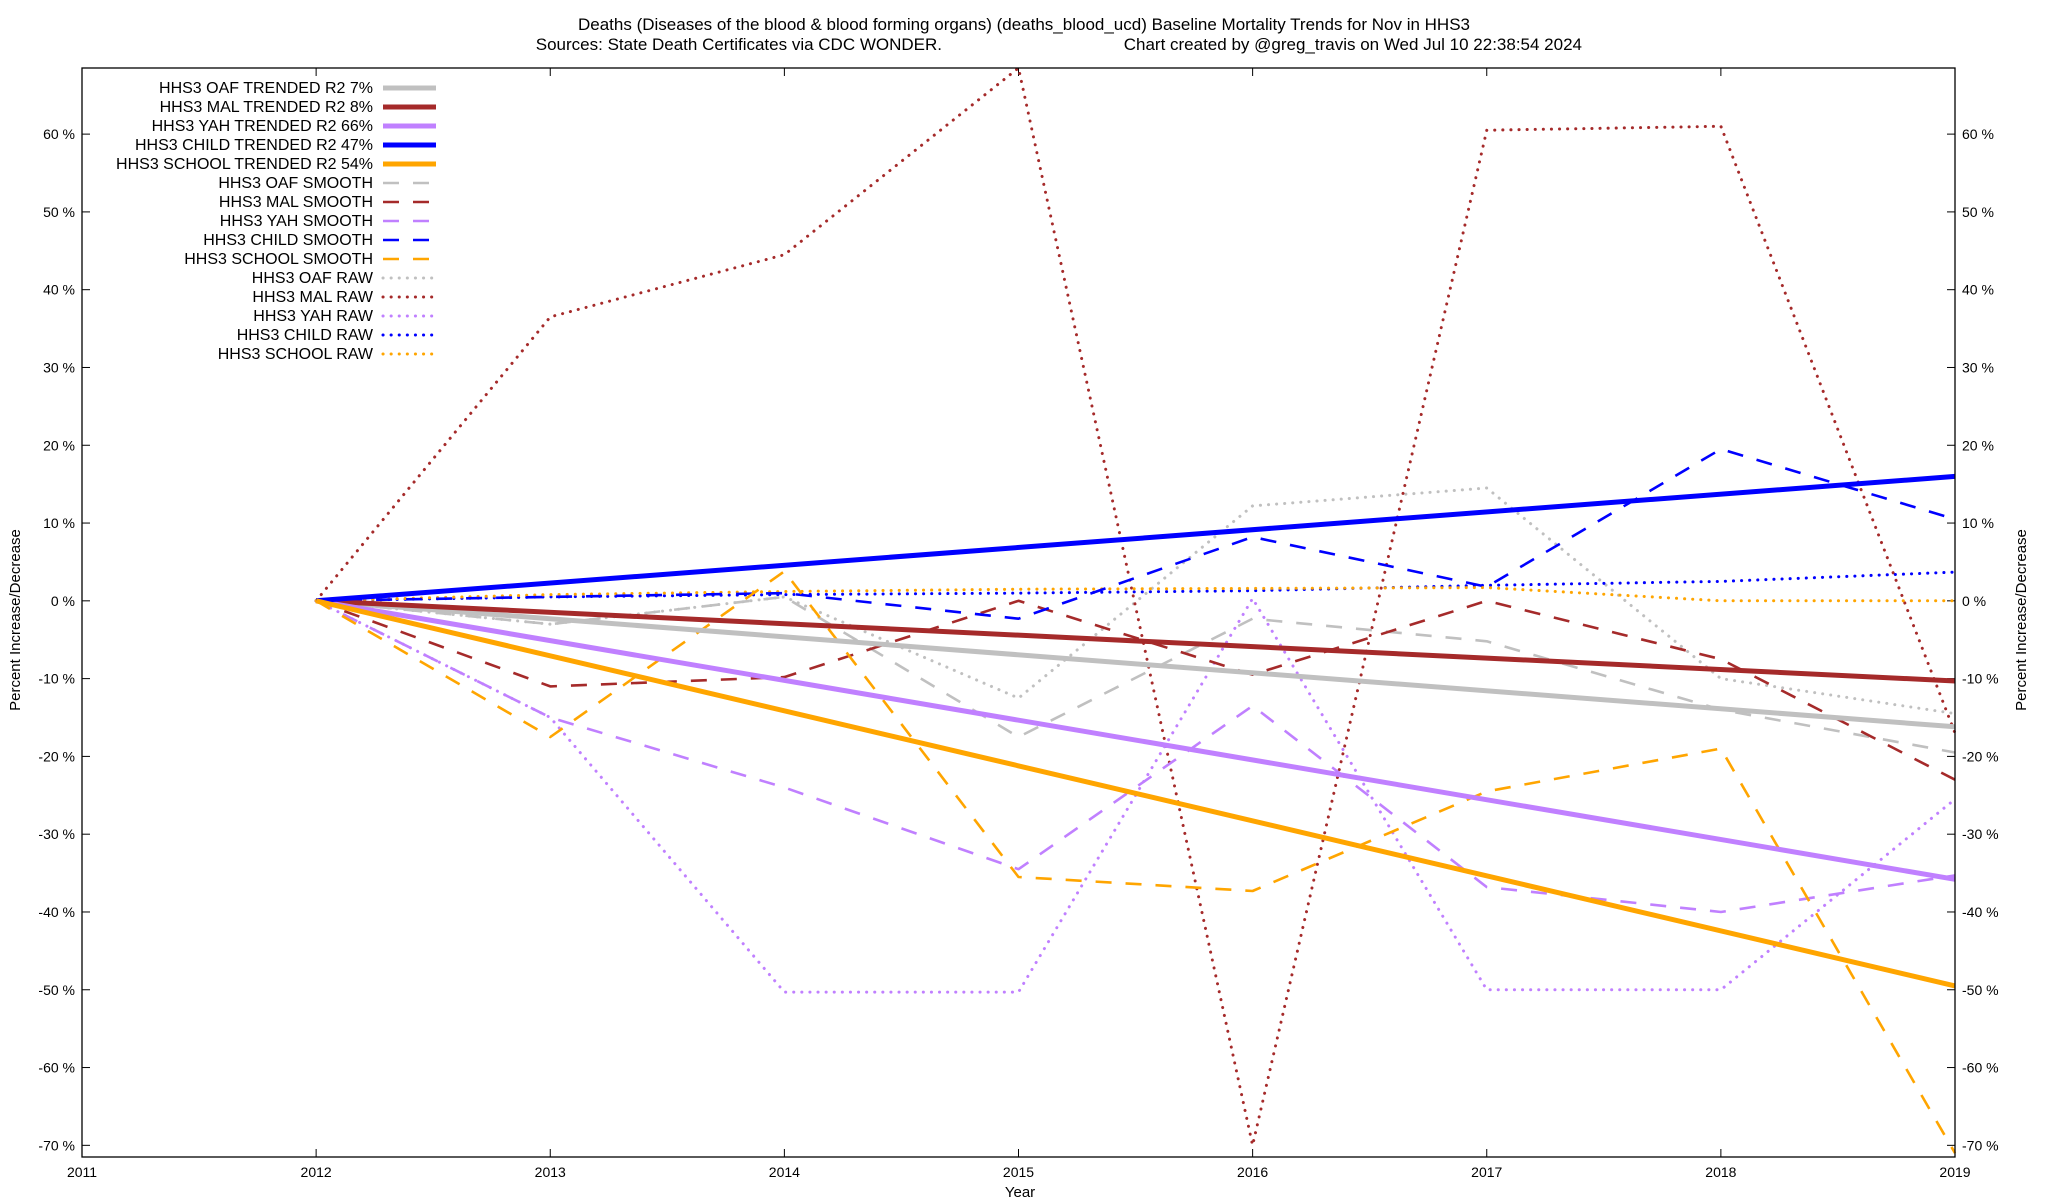 The image size is (2048, 1200). Describe the element at coordinates (1980, 679) in the screenshot. I see `y-tick-label-right: -10 %` at that location.